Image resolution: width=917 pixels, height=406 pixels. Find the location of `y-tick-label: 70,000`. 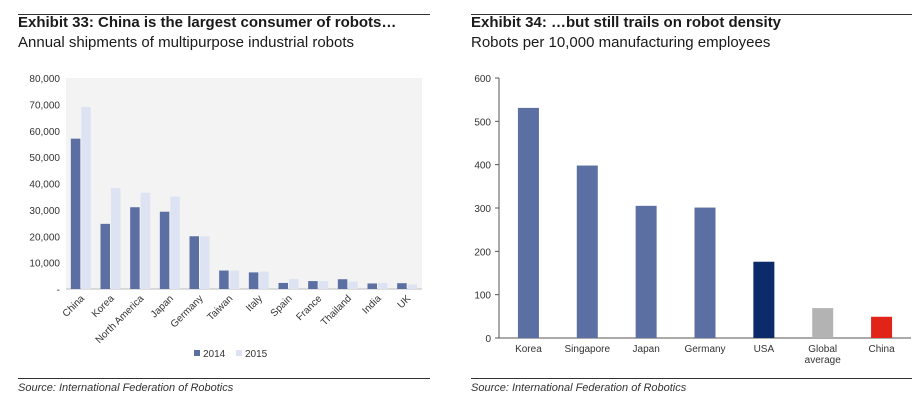

y-tick-label: 70,000 is located at coordinates (44, 105).